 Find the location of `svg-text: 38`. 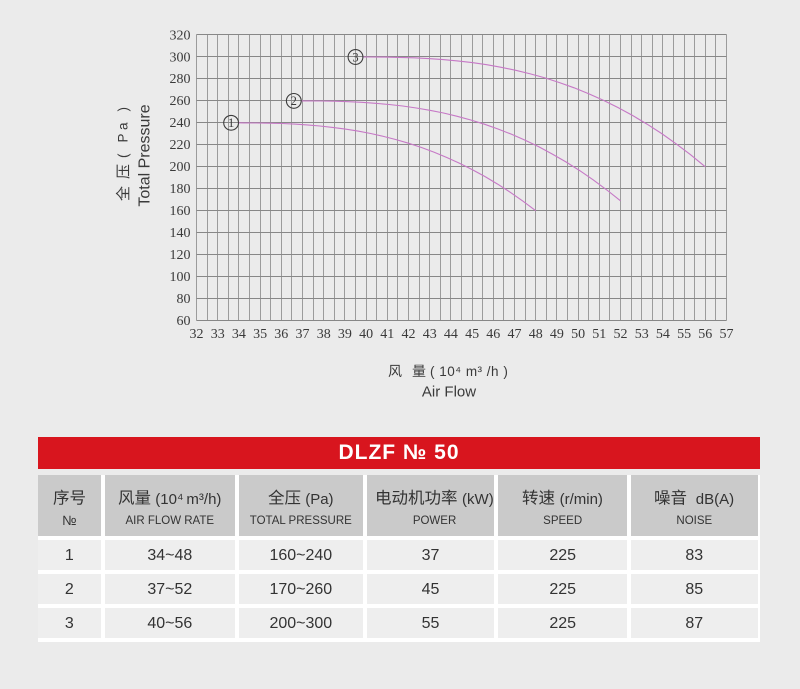

svg-text: 38 is located at coordinates (324, 334).